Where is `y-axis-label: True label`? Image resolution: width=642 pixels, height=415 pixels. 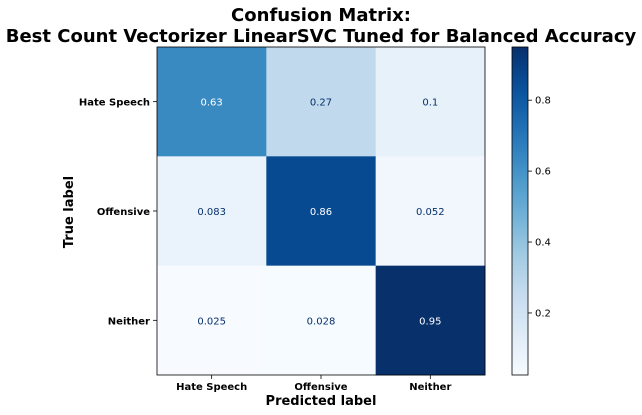 y-axis-label: True label is located at coordinates (69, 212).